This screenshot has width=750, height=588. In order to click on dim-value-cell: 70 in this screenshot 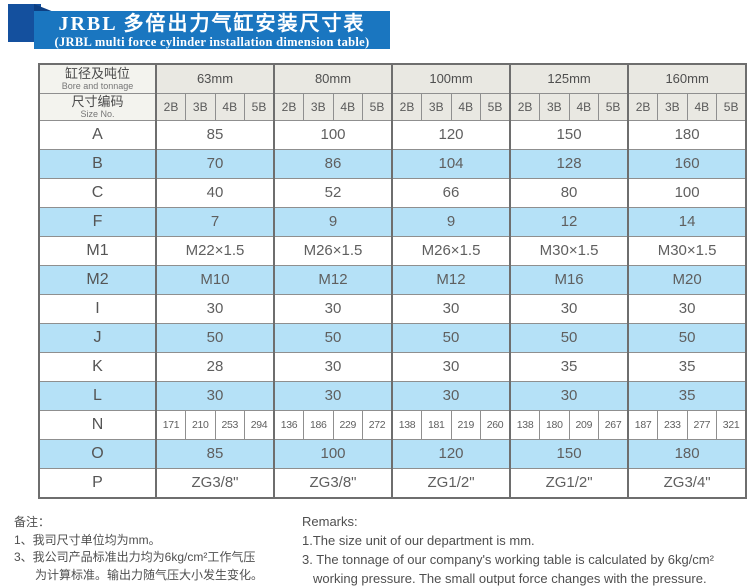, I will do `click(215, 163)`.